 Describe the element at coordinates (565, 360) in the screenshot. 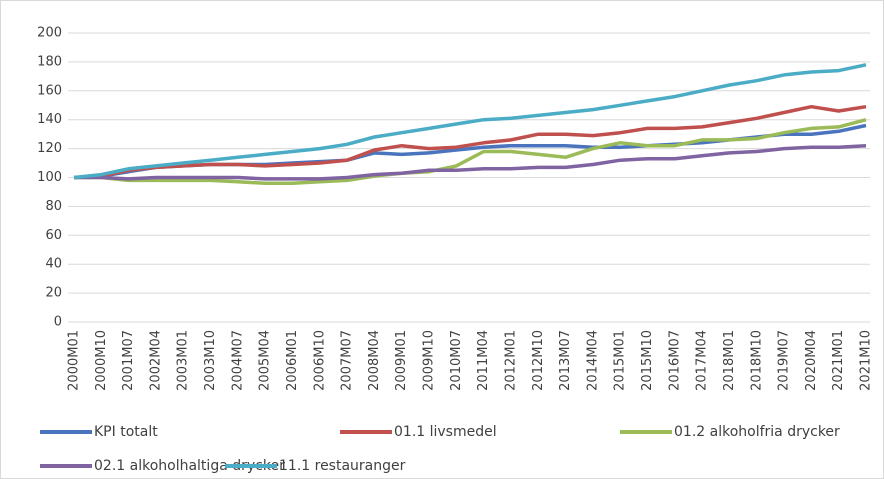

I see `x-tick-label: 2013M07` at that location.